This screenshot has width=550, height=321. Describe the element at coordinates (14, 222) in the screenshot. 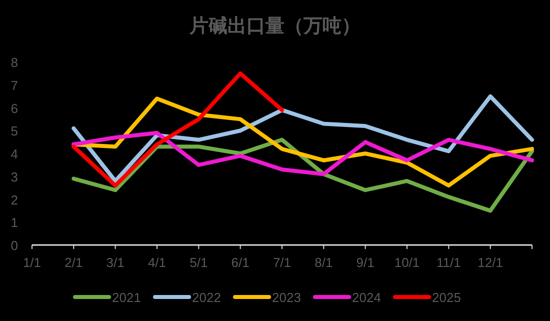

I see `y-tick-label: 1` at that location.